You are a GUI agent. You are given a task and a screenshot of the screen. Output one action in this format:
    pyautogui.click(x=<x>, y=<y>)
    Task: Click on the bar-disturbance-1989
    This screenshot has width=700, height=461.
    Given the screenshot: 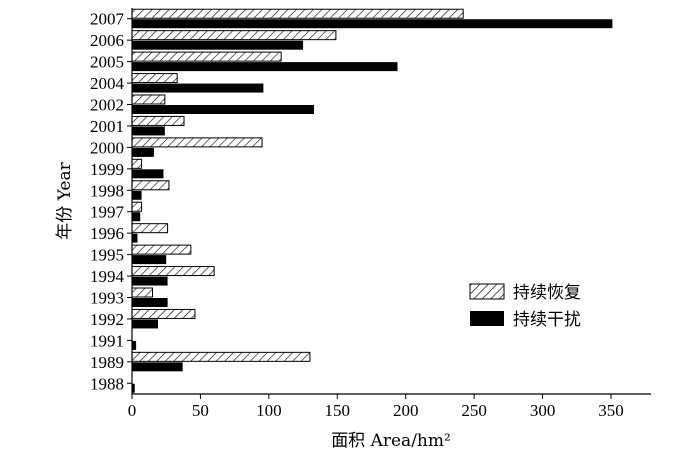 What is the action you would take?
    pyautogui.click(x=157, y=367)
    